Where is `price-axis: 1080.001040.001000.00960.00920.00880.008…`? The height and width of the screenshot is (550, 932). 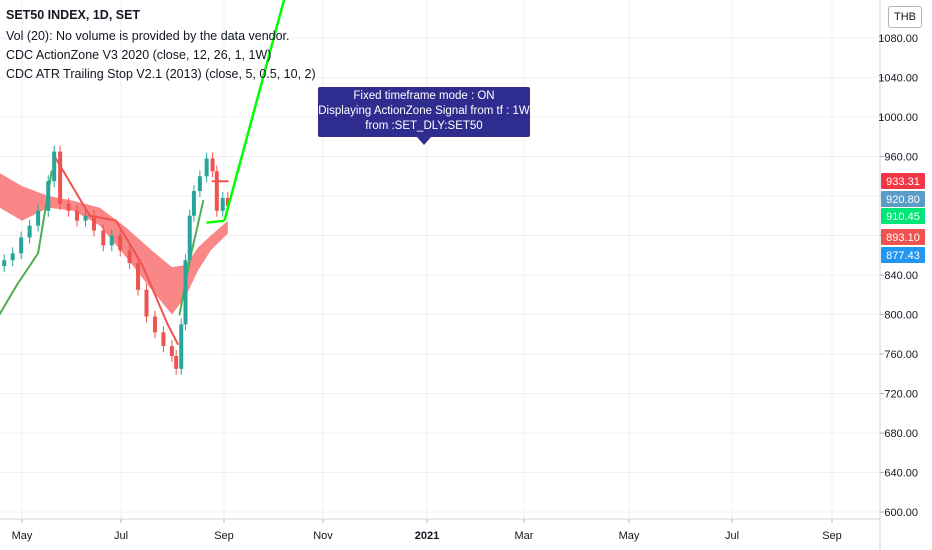 price-axis: 1080.001040.001000.00960.00920.00880.008… is located at coordinates (898, 275).